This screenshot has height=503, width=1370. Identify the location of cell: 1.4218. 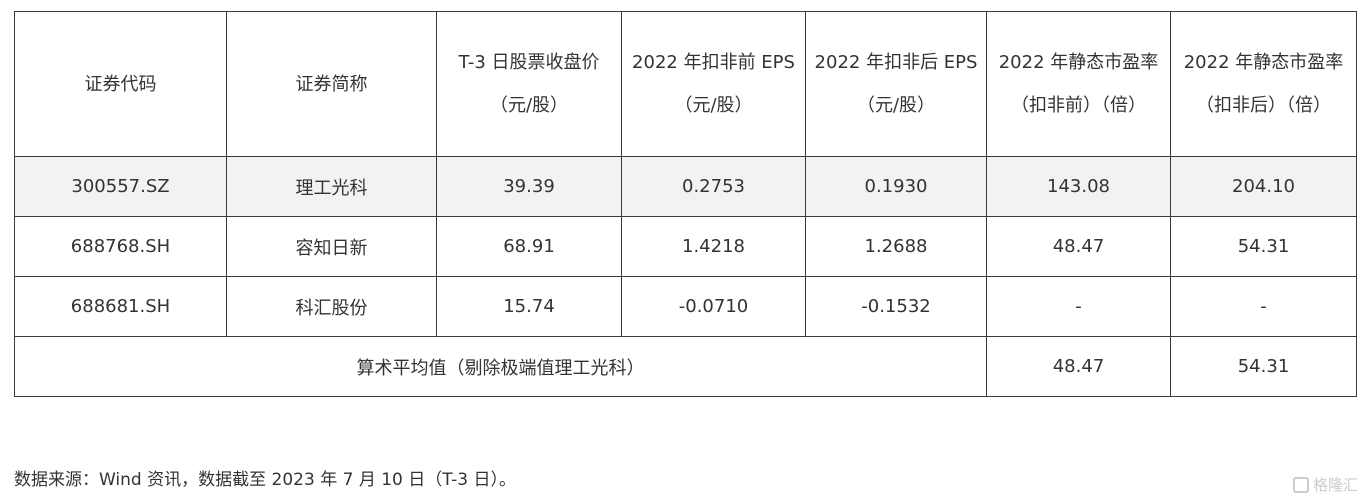
(713, 246).